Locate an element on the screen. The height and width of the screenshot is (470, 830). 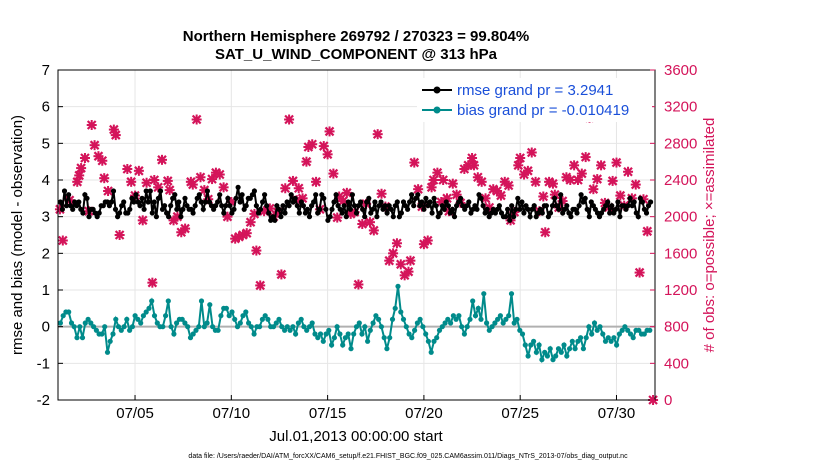
y-axis-right-label: # of obs: o=possible; ×=assimilated is located at coordinates (709, 235).